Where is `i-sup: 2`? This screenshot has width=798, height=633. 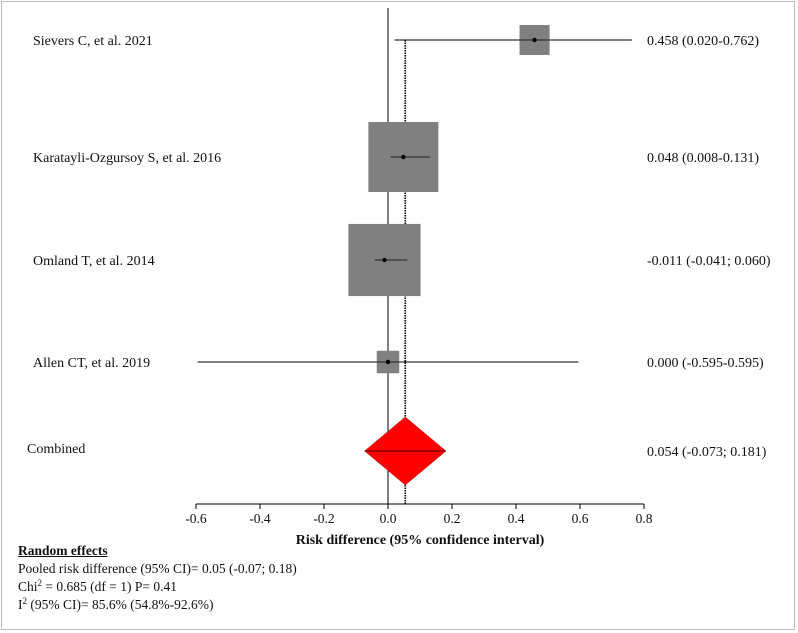
i-sup: 2 is located at coordinates (25, 601).